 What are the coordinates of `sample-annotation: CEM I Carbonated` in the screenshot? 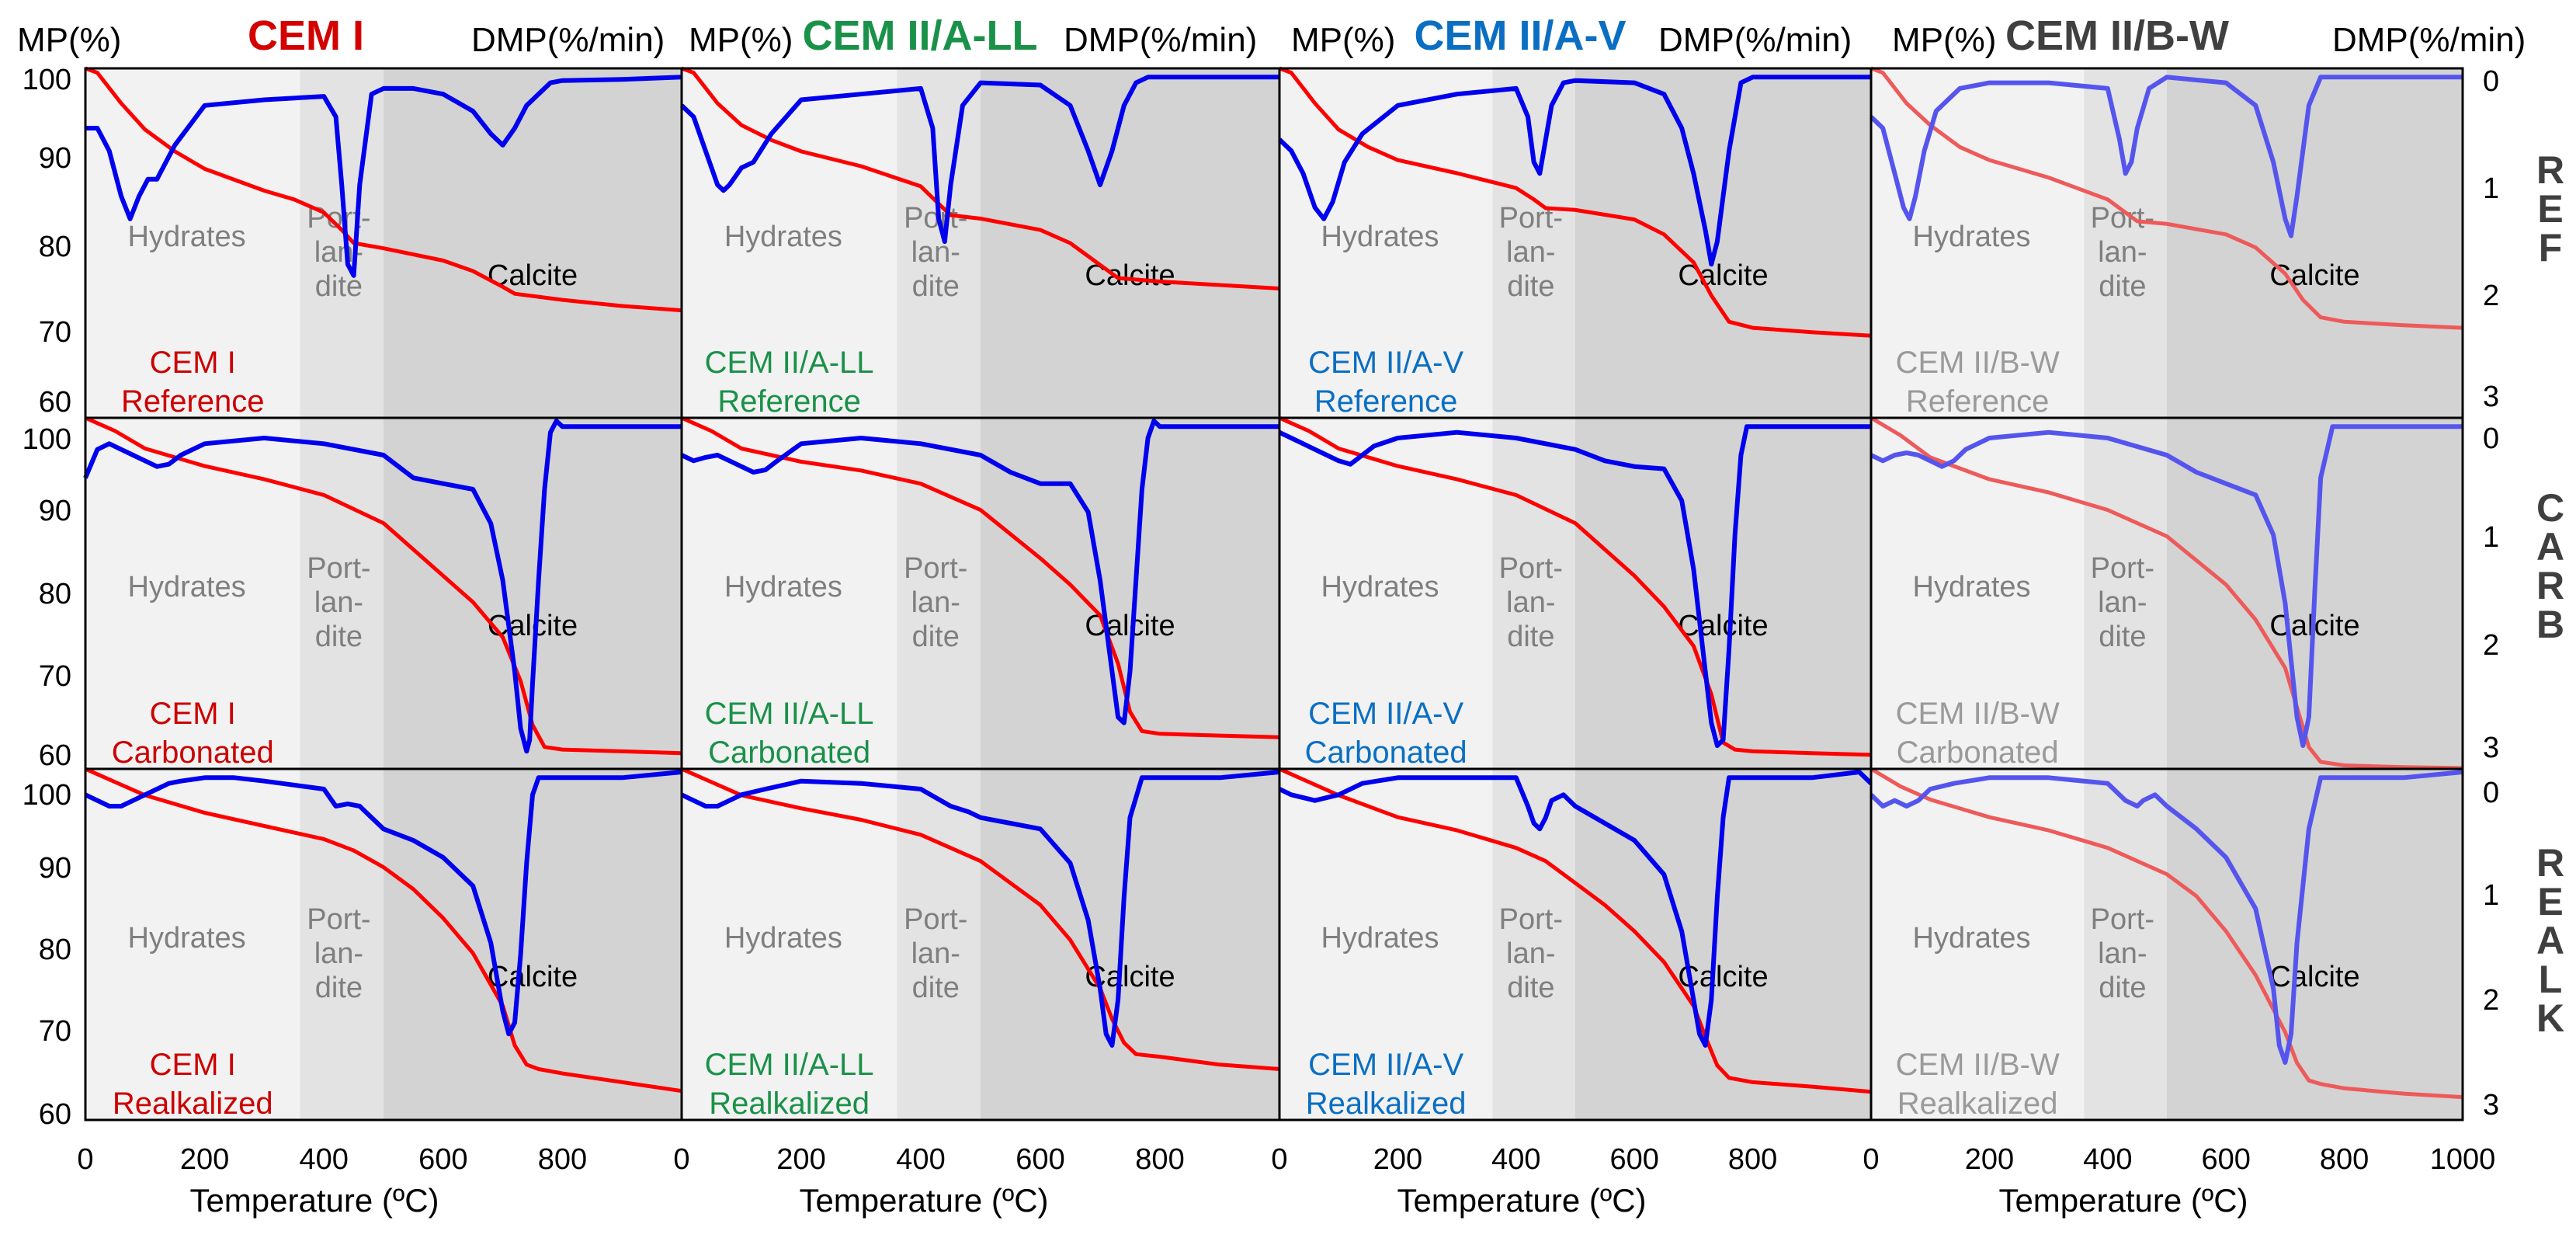 It's located at (193, 733).